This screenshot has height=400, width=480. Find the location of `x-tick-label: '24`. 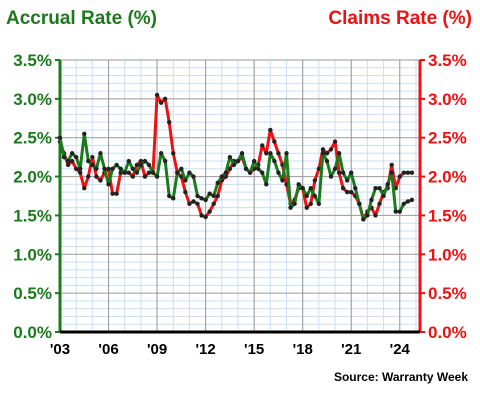

x-tick-label: '24 is located at coordinates (400, 349).